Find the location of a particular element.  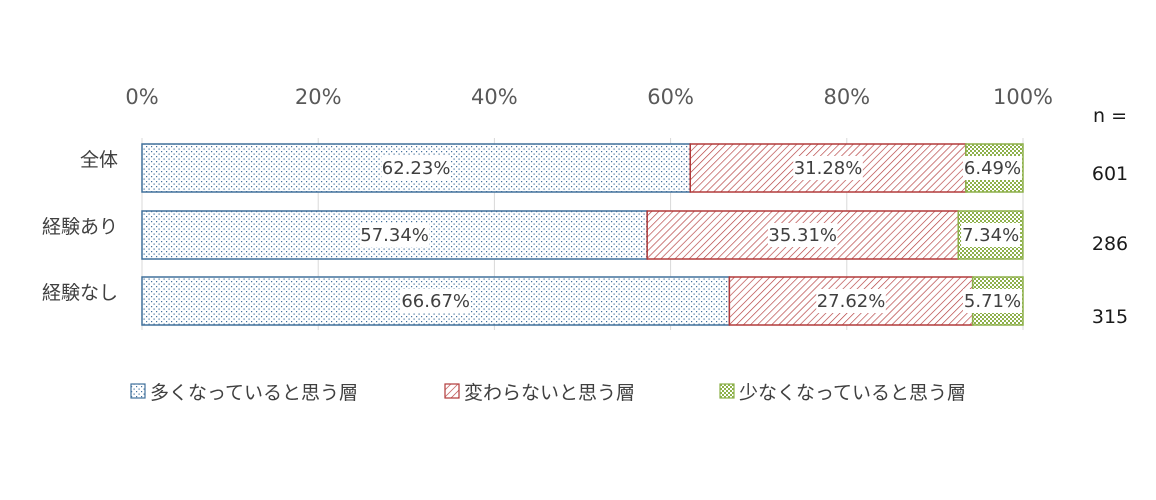

x-tick-label: 0% is located at coordinates (141, 97).